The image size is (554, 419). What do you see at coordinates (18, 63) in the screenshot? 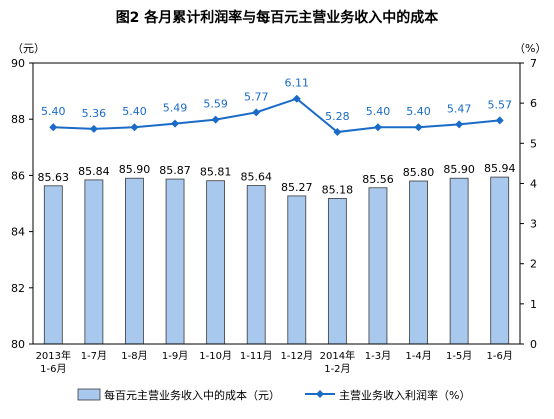
I see `left-axis-tick-label: 90` at bounding box center [18, 63].